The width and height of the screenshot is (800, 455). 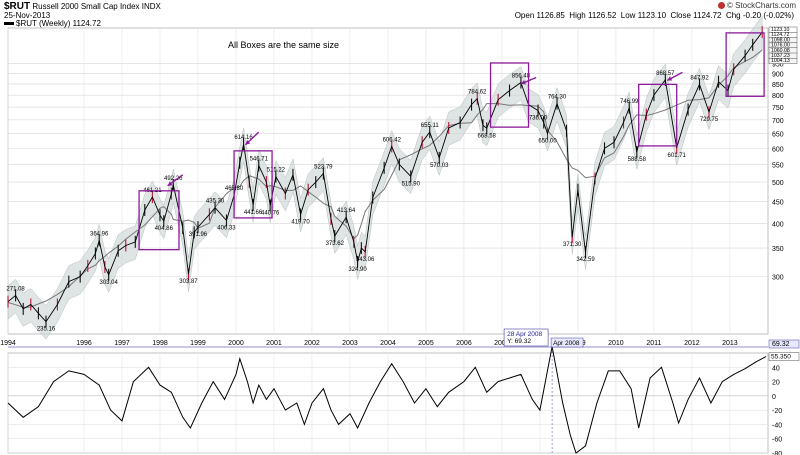 I want to click on price-data-label: 856.48, so click(x=521, y=77).